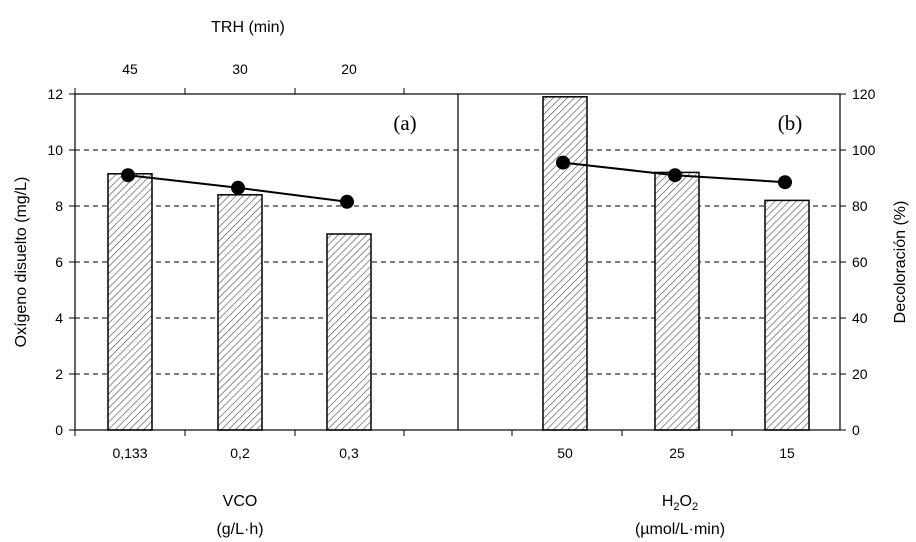 This screenshot has height=542, width=916. I want to click on x-title-b-sub2: 2, so click(695, 507).